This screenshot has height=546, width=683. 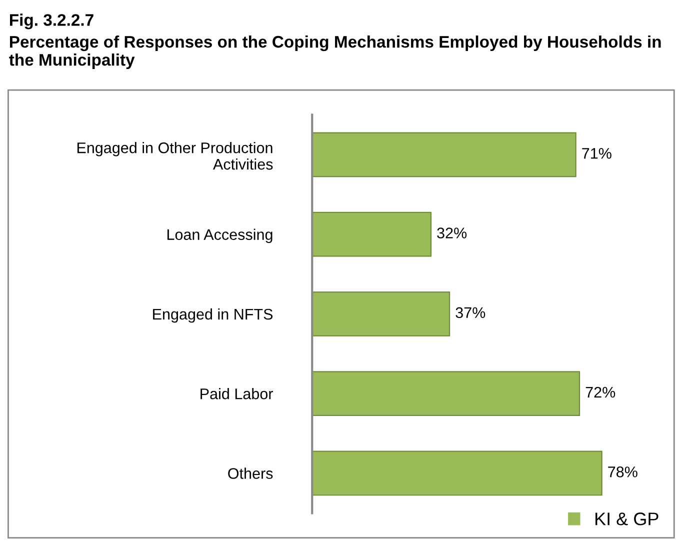 What do you see at coordinates (250, 473) in the screenshot?
I see `y-tick-label: Others` at bounding box center [250, 473].